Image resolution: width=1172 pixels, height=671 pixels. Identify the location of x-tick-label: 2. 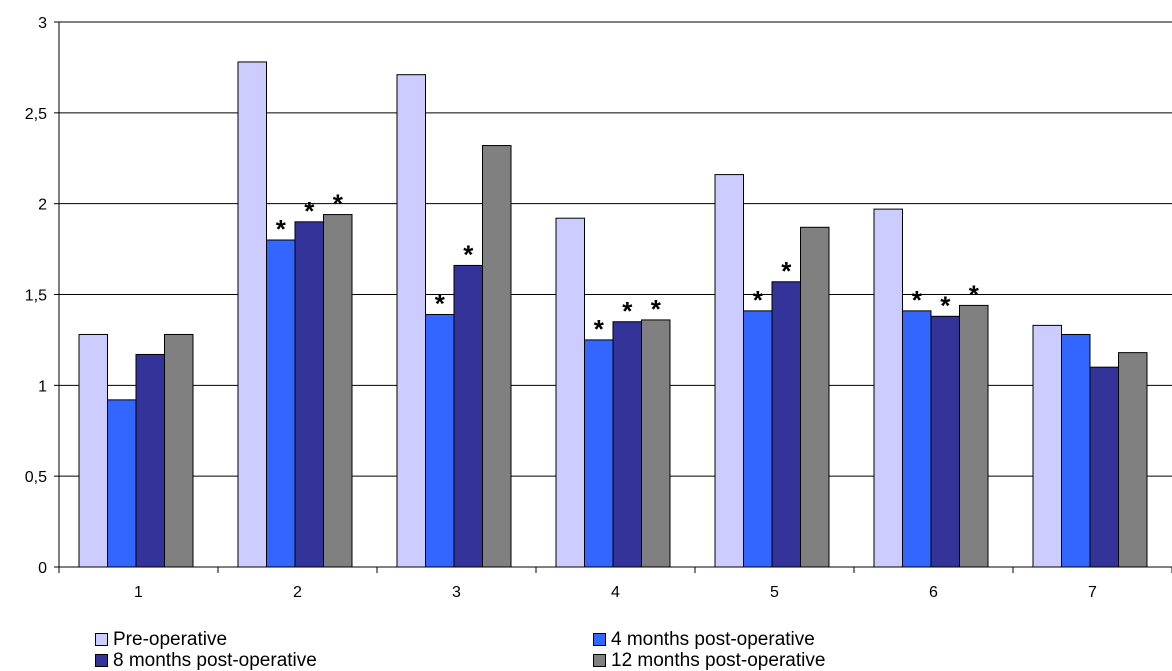
(297, 592).